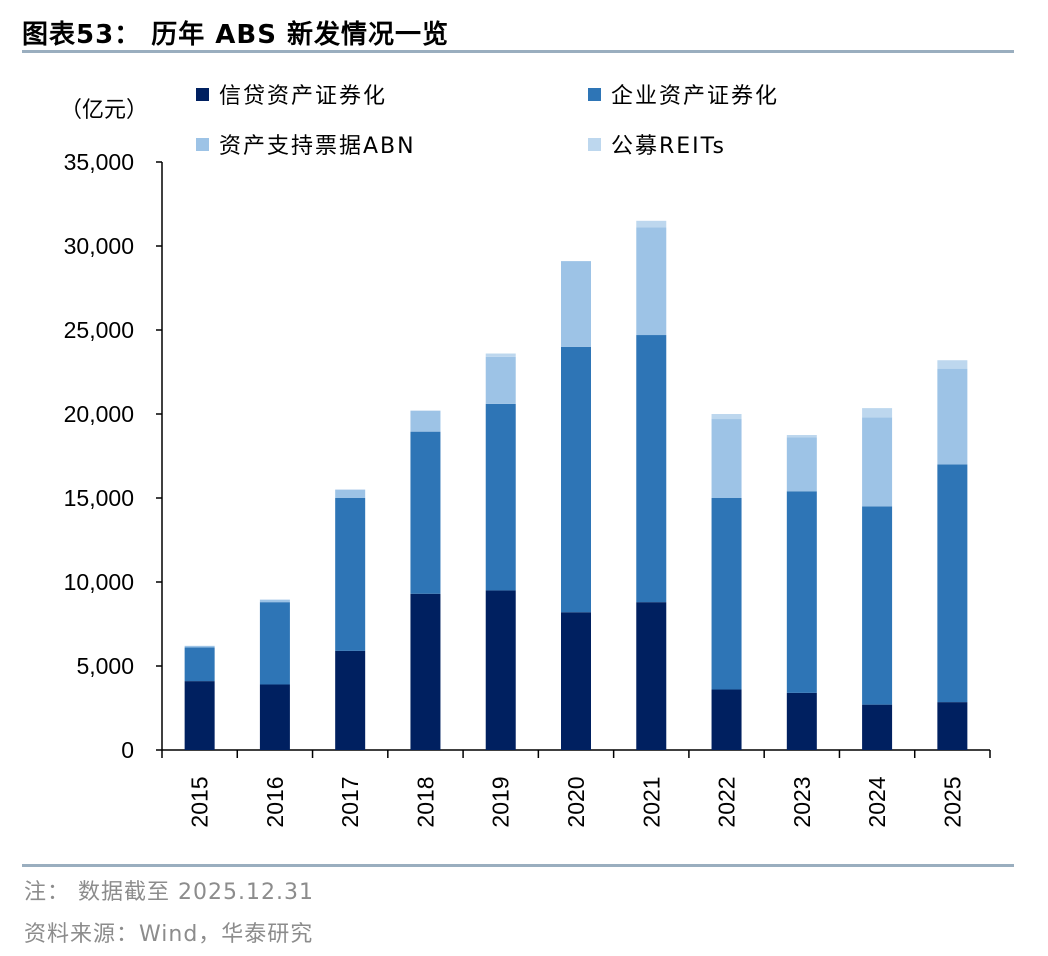  I want to click on data-note: 注： 数据截至 2025.12.31, so click(169, 892).